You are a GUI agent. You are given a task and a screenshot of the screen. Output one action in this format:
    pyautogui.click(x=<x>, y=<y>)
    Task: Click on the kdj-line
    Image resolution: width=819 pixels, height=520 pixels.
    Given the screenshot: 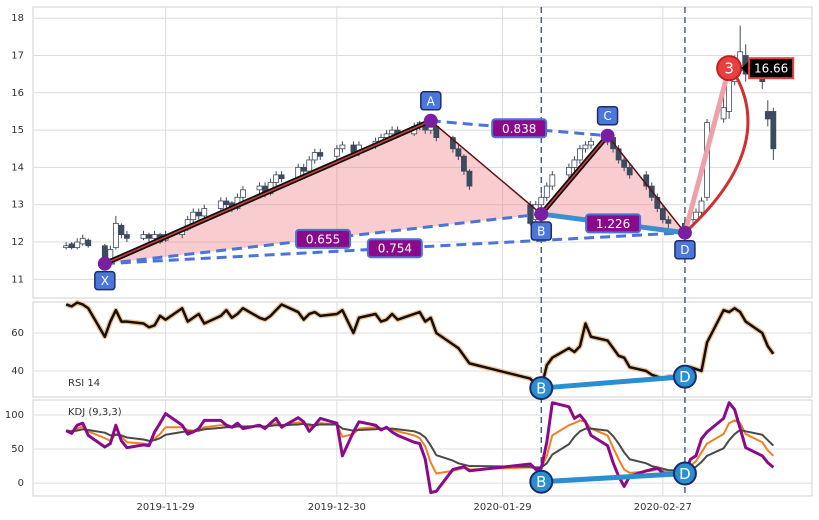 What is the action you would take?
    pyautogui.click(x=420, y=447)
    